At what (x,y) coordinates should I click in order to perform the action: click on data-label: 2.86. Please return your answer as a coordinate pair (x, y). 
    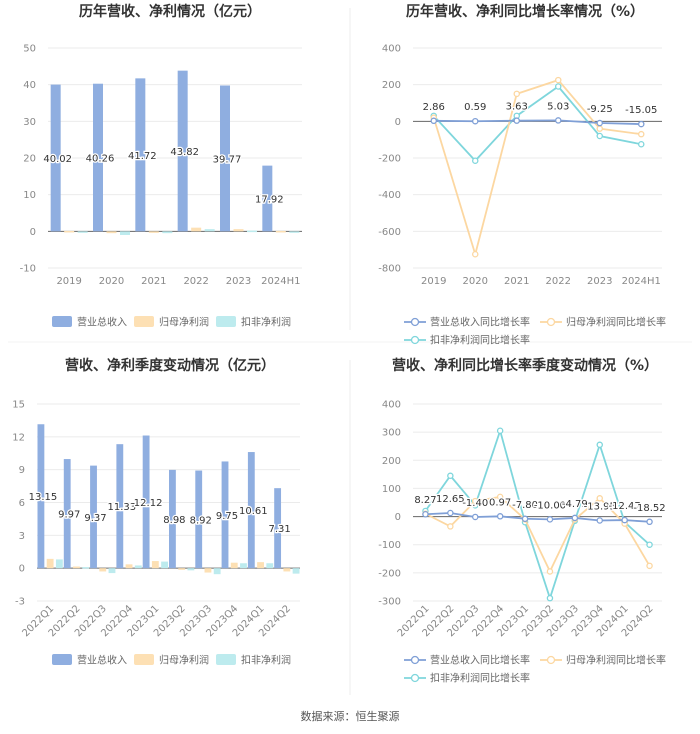
    Looking at the image, I should click on (434, 107).